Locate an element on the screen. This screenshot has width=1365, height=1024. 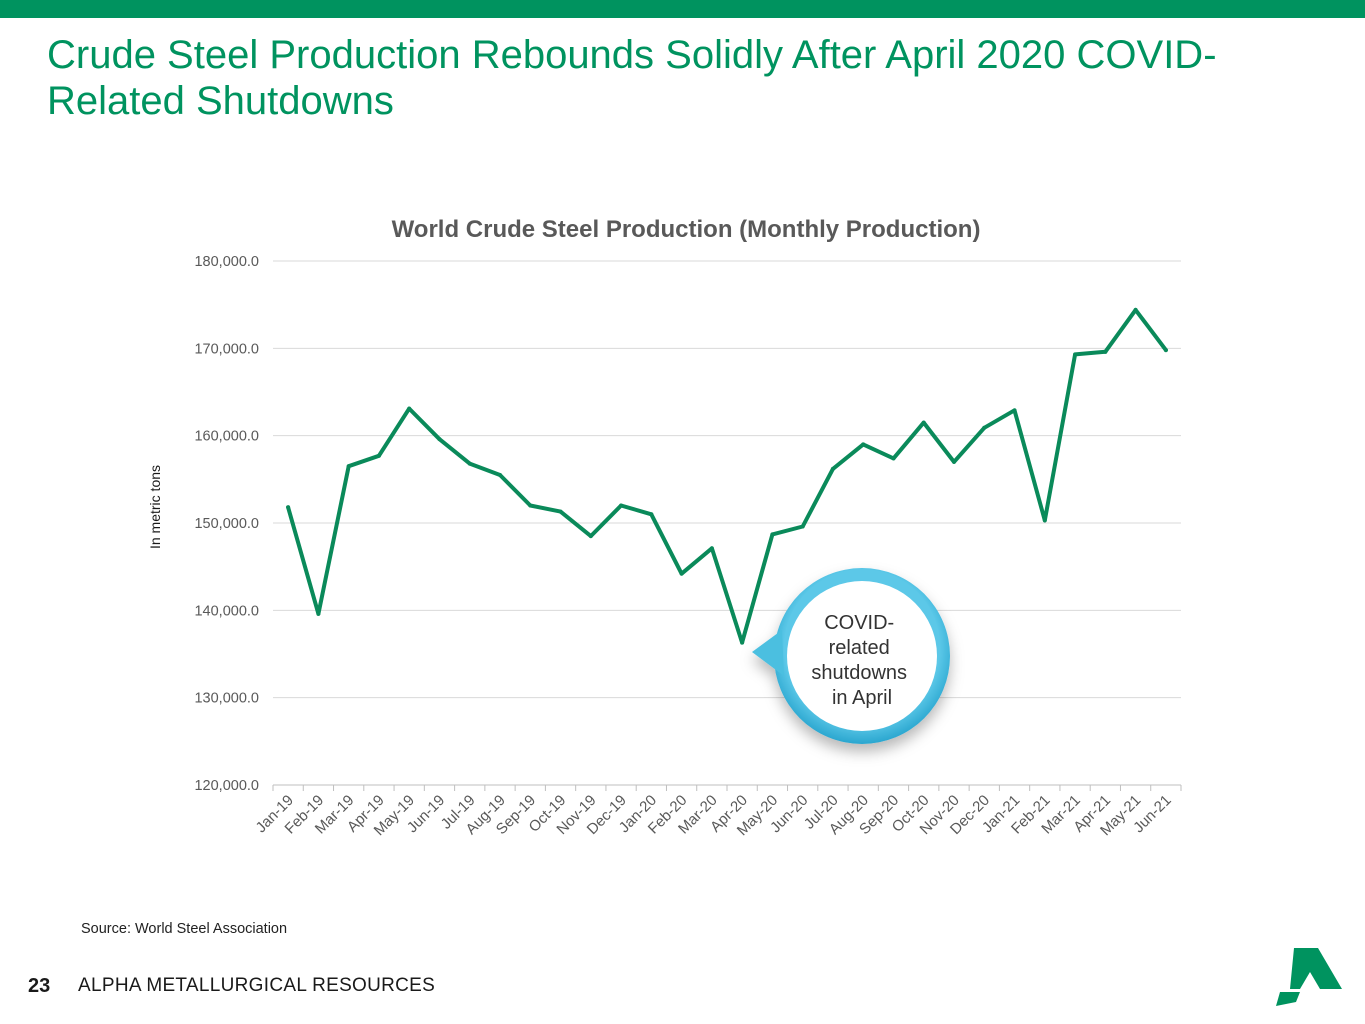
y-tick-label: 170,000.0 is located at coordinates (226, 349).